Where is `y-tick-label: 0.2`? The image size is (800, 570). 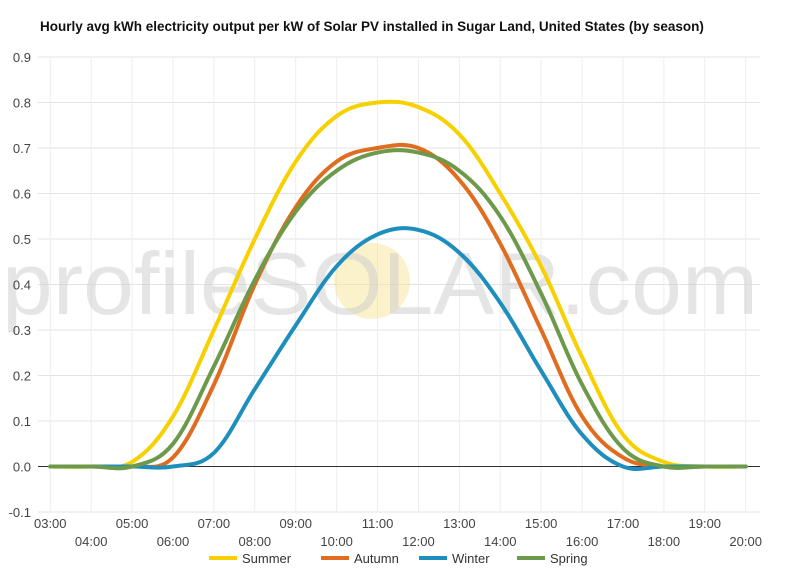
y-tick-label: 0.2 is located at coordinates (22, 376).